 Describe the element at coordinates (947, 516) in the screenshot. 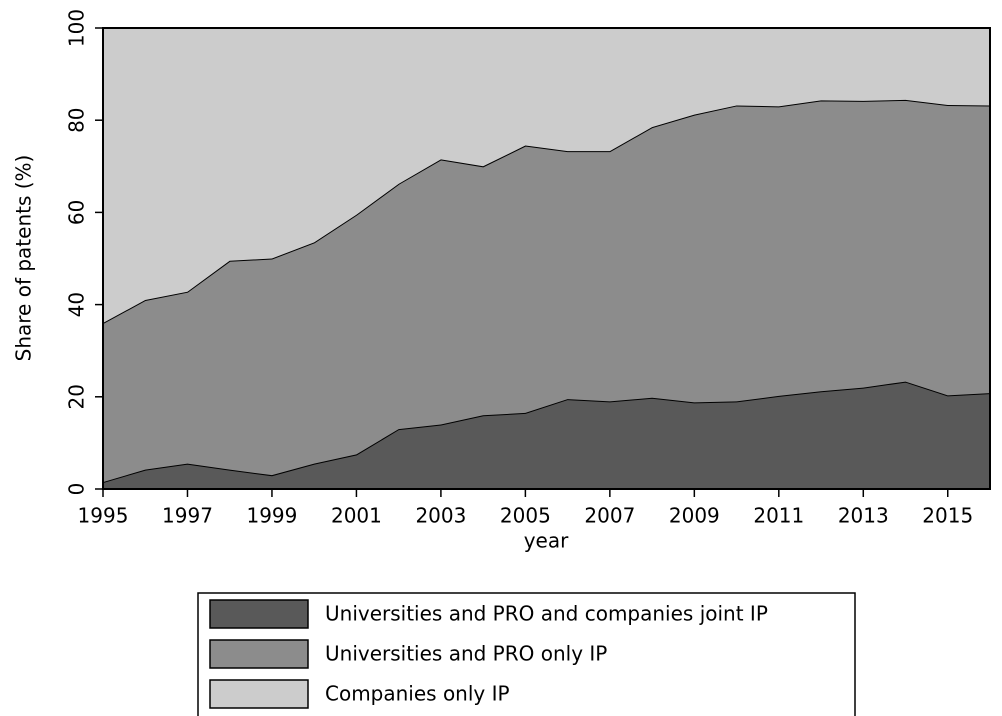

I see `x-tick-label: 2015` at that location.